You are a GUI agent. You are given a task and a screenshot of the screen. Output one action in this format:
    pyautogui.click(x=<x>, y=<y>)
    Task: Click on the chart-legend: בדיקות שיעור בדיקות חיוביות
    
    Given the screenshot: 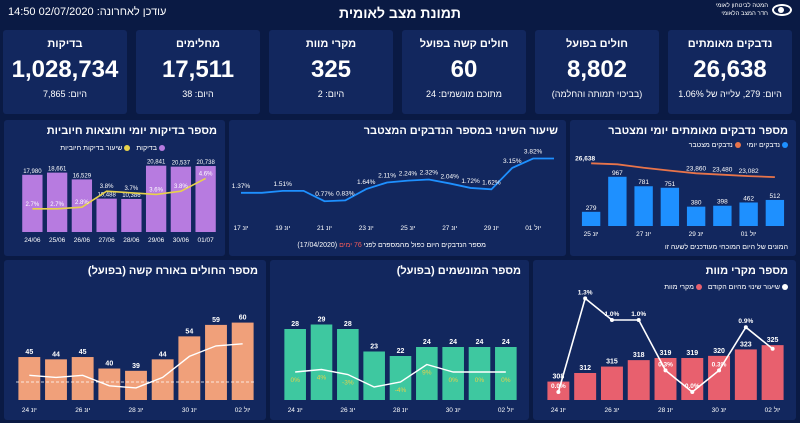 What is the action you would take?
    pyautogui.click(x=112, y=148)
    